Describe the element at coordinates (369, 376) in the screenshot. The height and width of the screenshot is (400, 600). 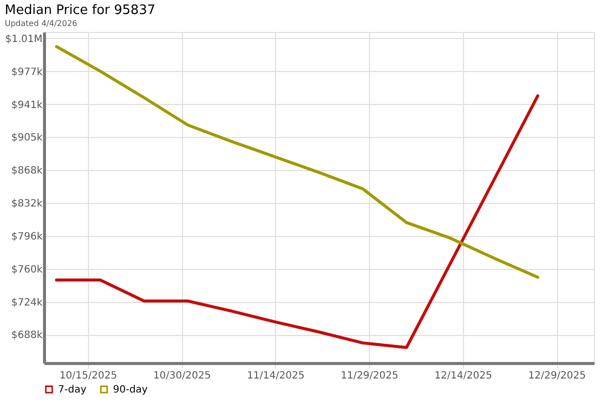
I see `x-tick-label: 11/29/2025` at that location.